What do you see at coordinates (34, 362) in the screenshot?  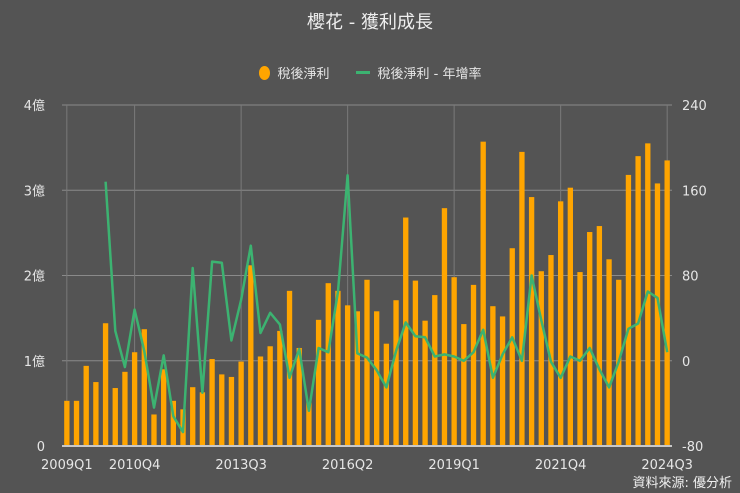 I see `left-axis-tick: 1億` at bounding box center [34, 362].